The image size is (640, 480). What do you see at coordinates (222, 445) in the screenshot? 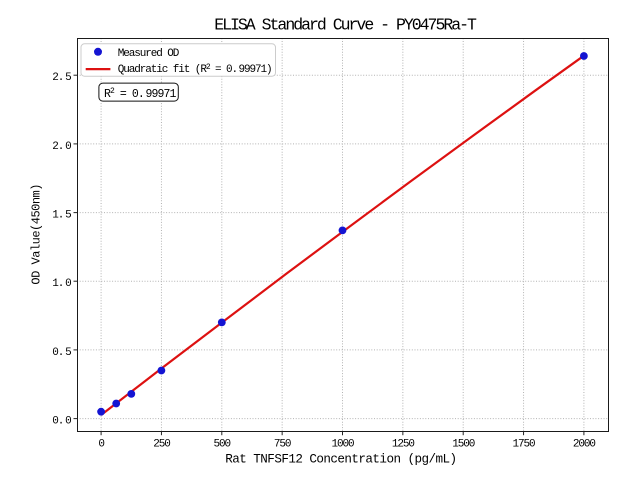
I see `svg-text: 500` at bounding box center [222, 445].